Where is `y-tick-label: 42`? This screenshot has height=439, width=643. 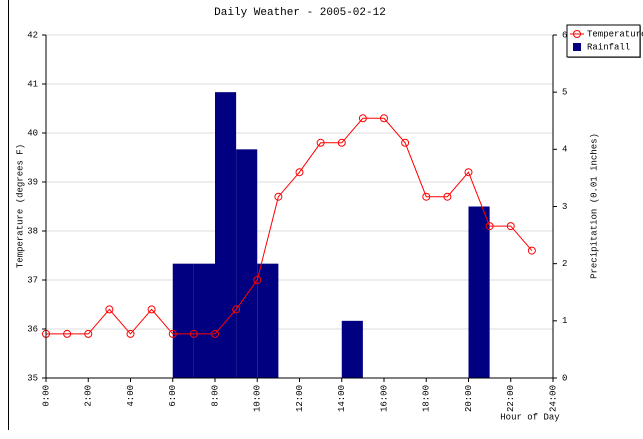
y-tick-label: 42 is located at coordinates (32, 35).